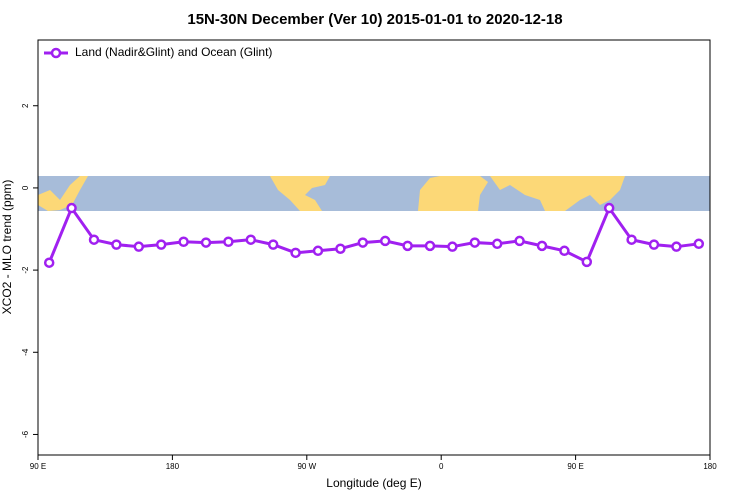 The height and width of the screenshot is (500, 750). Describe the element at coordinates (56, 53) in the screenshot. I see `legend-marker` at that location.